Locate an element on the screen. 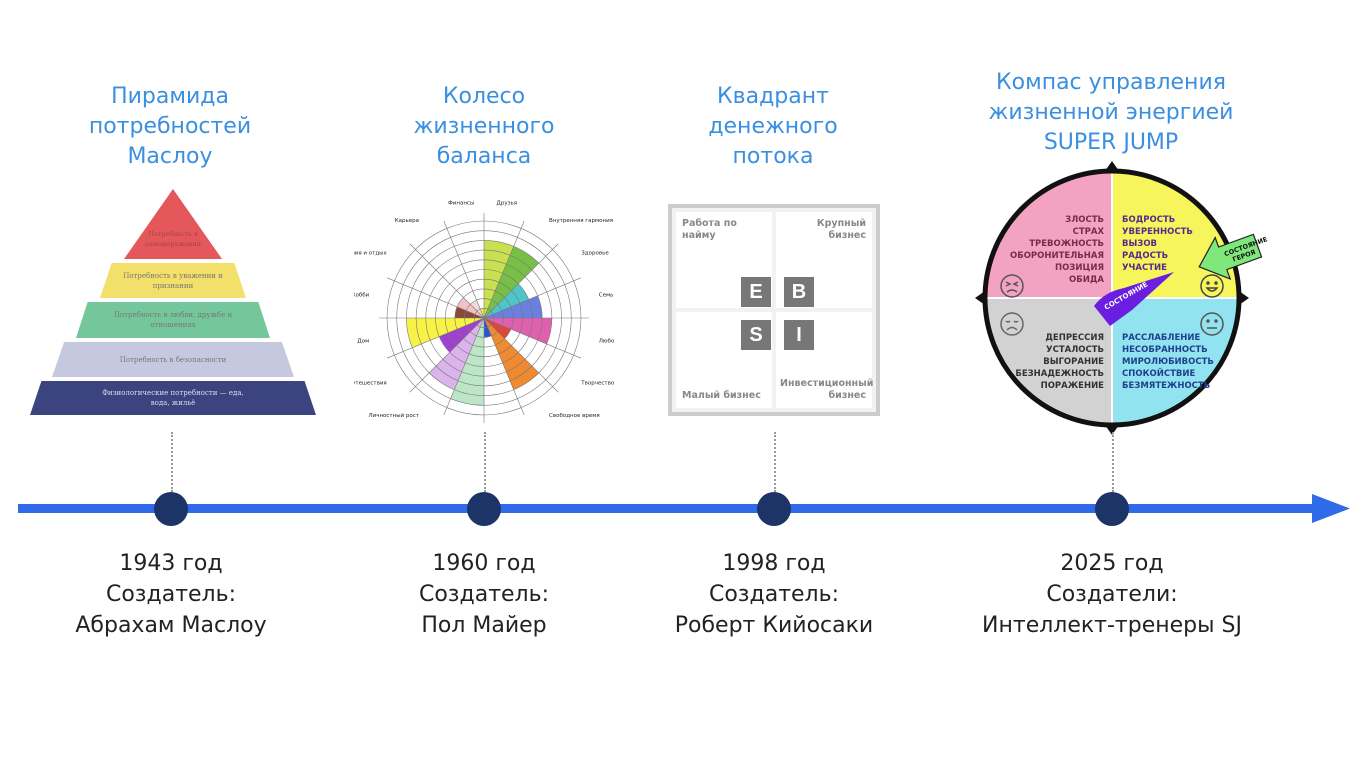 The height and width of the screenshot is (758, 1366). emotion: МИРОЛЮБИВОСТЬ is located at coordinates (1168, 362).